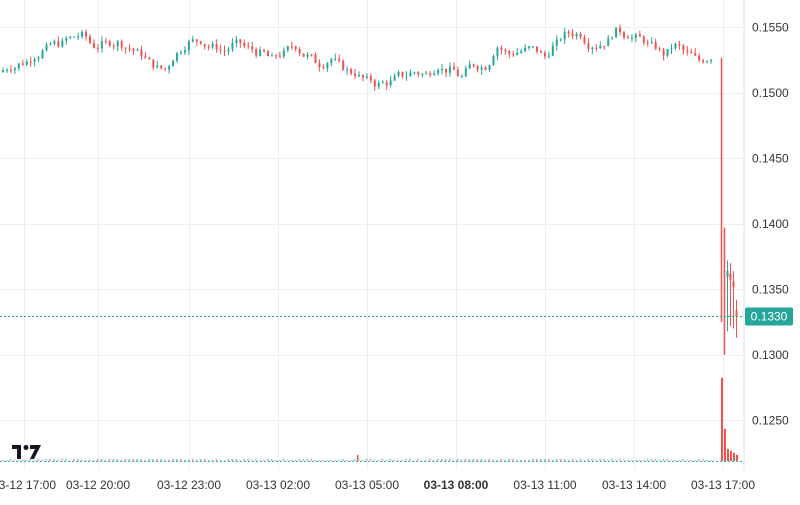 The width and height of the screenshot is (800, 505). What do you see at coordinates (396, 316) in the screenshot?
I see `last-price-marker: 0.1330` at bounding box center [396, 316].